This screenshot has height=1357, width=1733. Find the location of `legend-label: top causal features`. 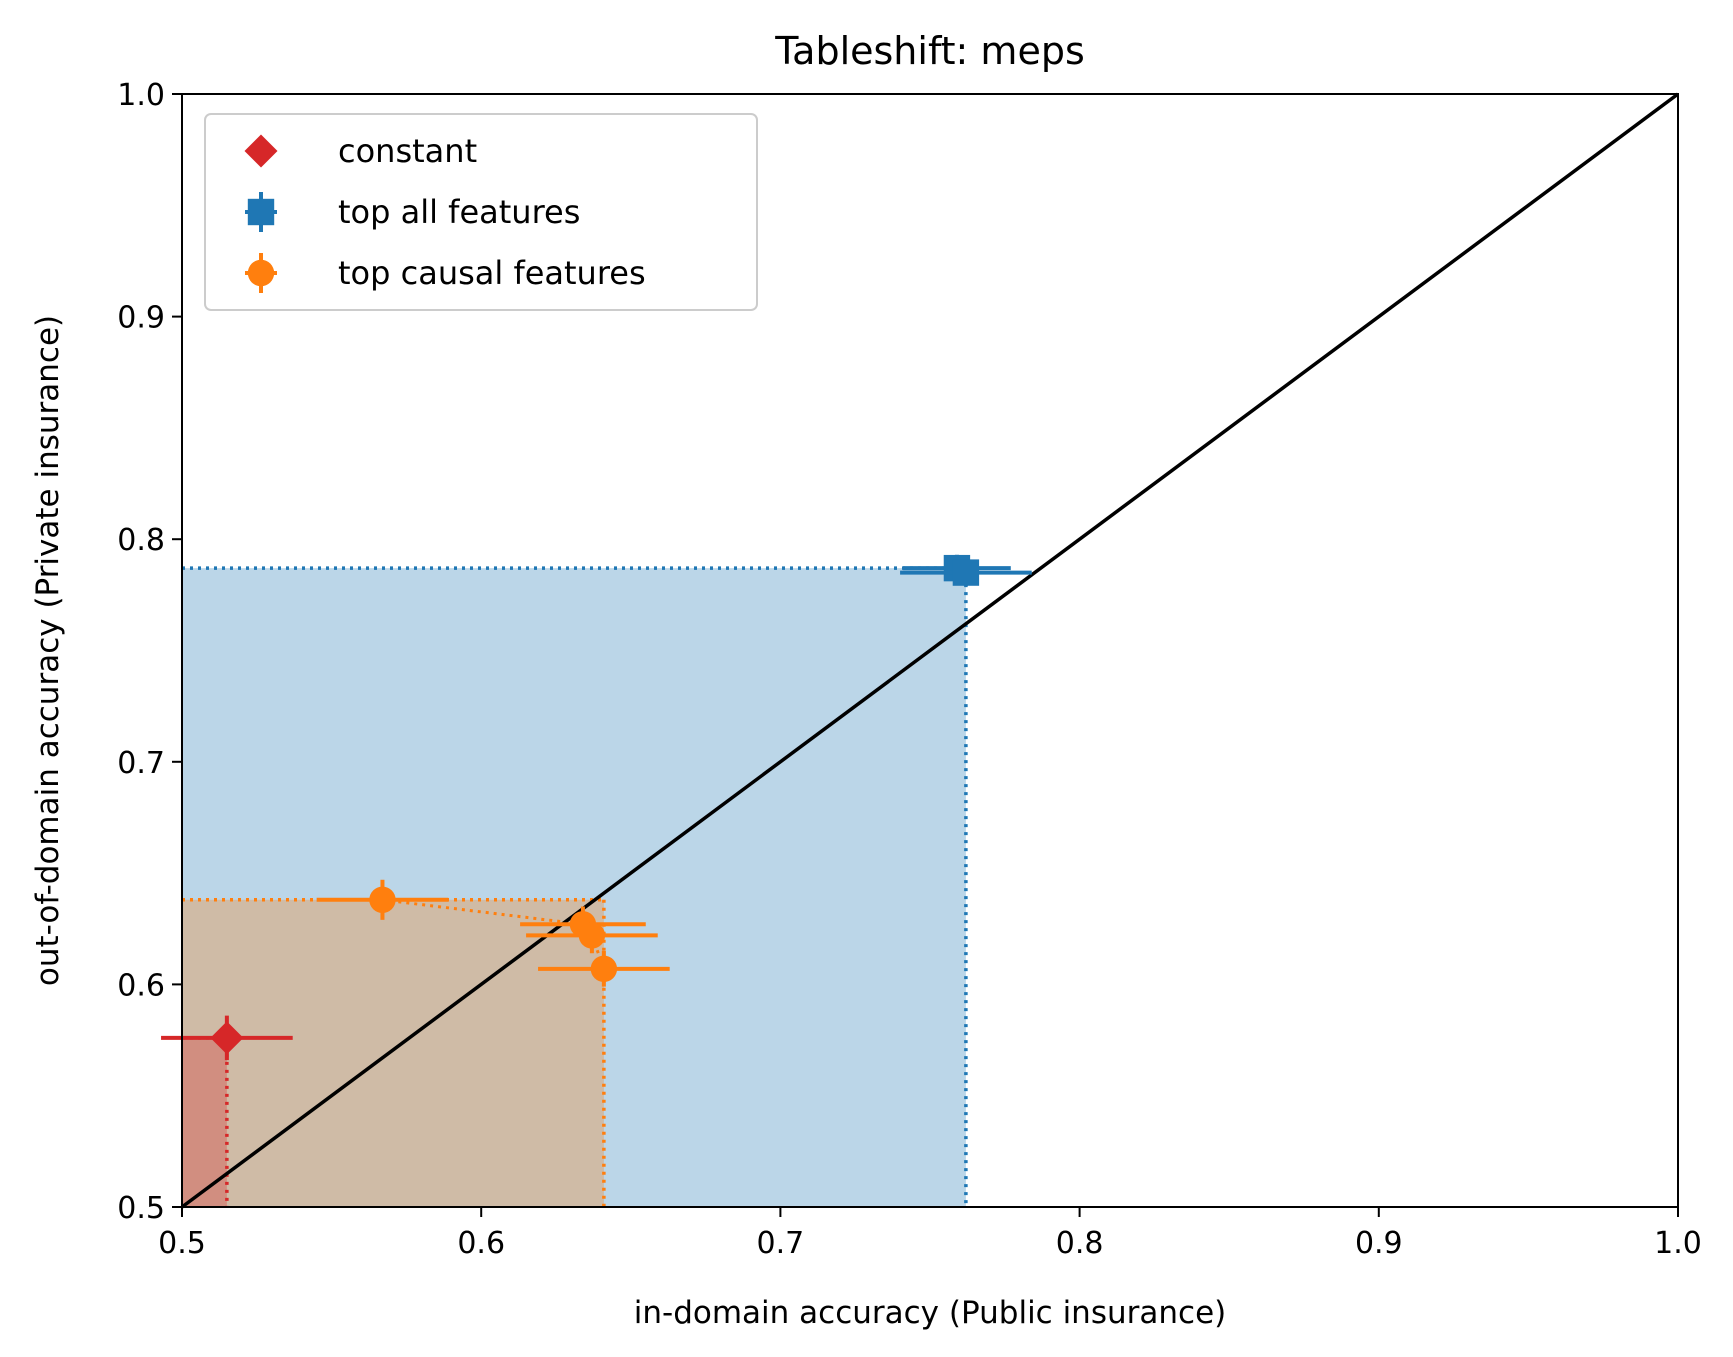

legend-label: top causal features is located at coordinates (492, 273).